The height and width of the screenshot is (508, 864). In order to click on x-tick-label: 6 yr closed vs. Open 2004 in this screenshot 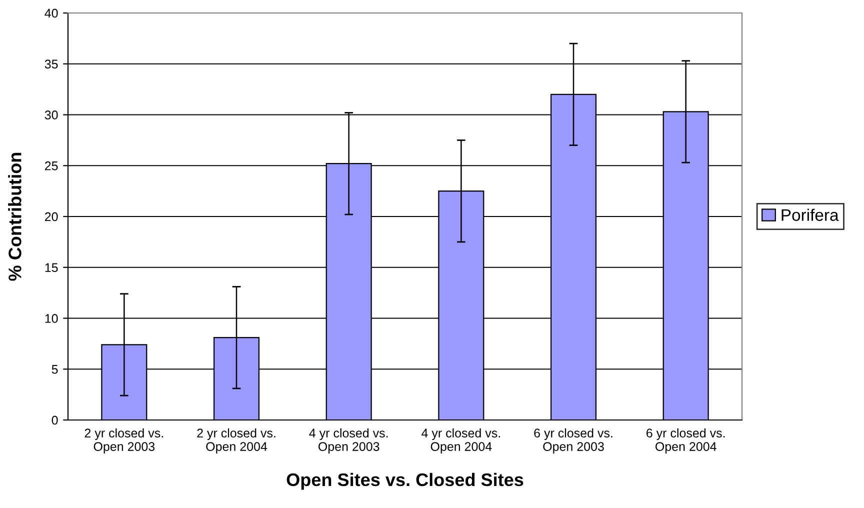, I will do `click(685, 441)`.